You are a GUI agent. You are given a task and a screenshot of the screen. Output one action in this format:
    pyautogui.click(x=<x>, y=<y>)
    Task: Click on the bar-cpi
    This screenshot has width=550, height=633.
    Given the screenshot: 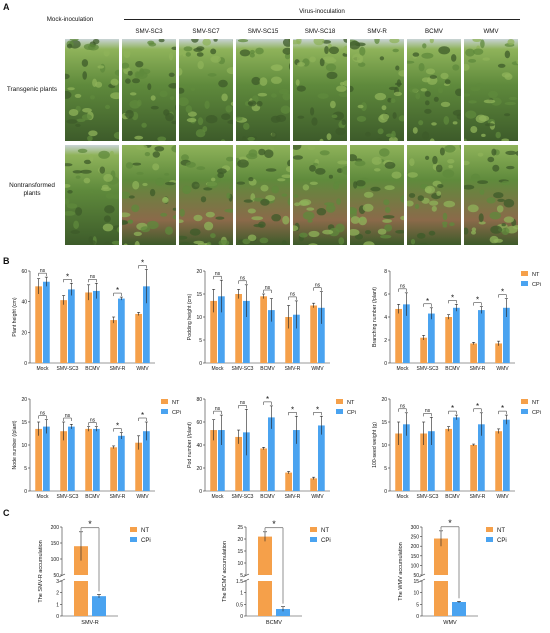 What is the action you would take?
    pyautogui.click(x=99, y=606)
    